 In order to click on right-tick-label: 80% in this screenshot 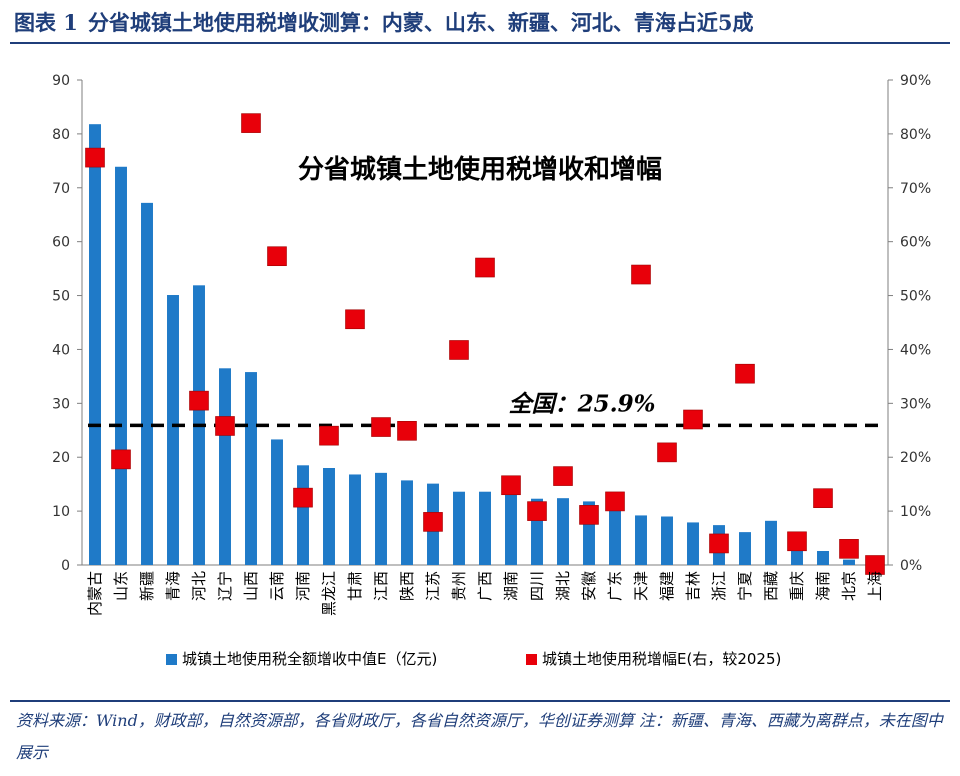, I will do `click(915, 135)`.